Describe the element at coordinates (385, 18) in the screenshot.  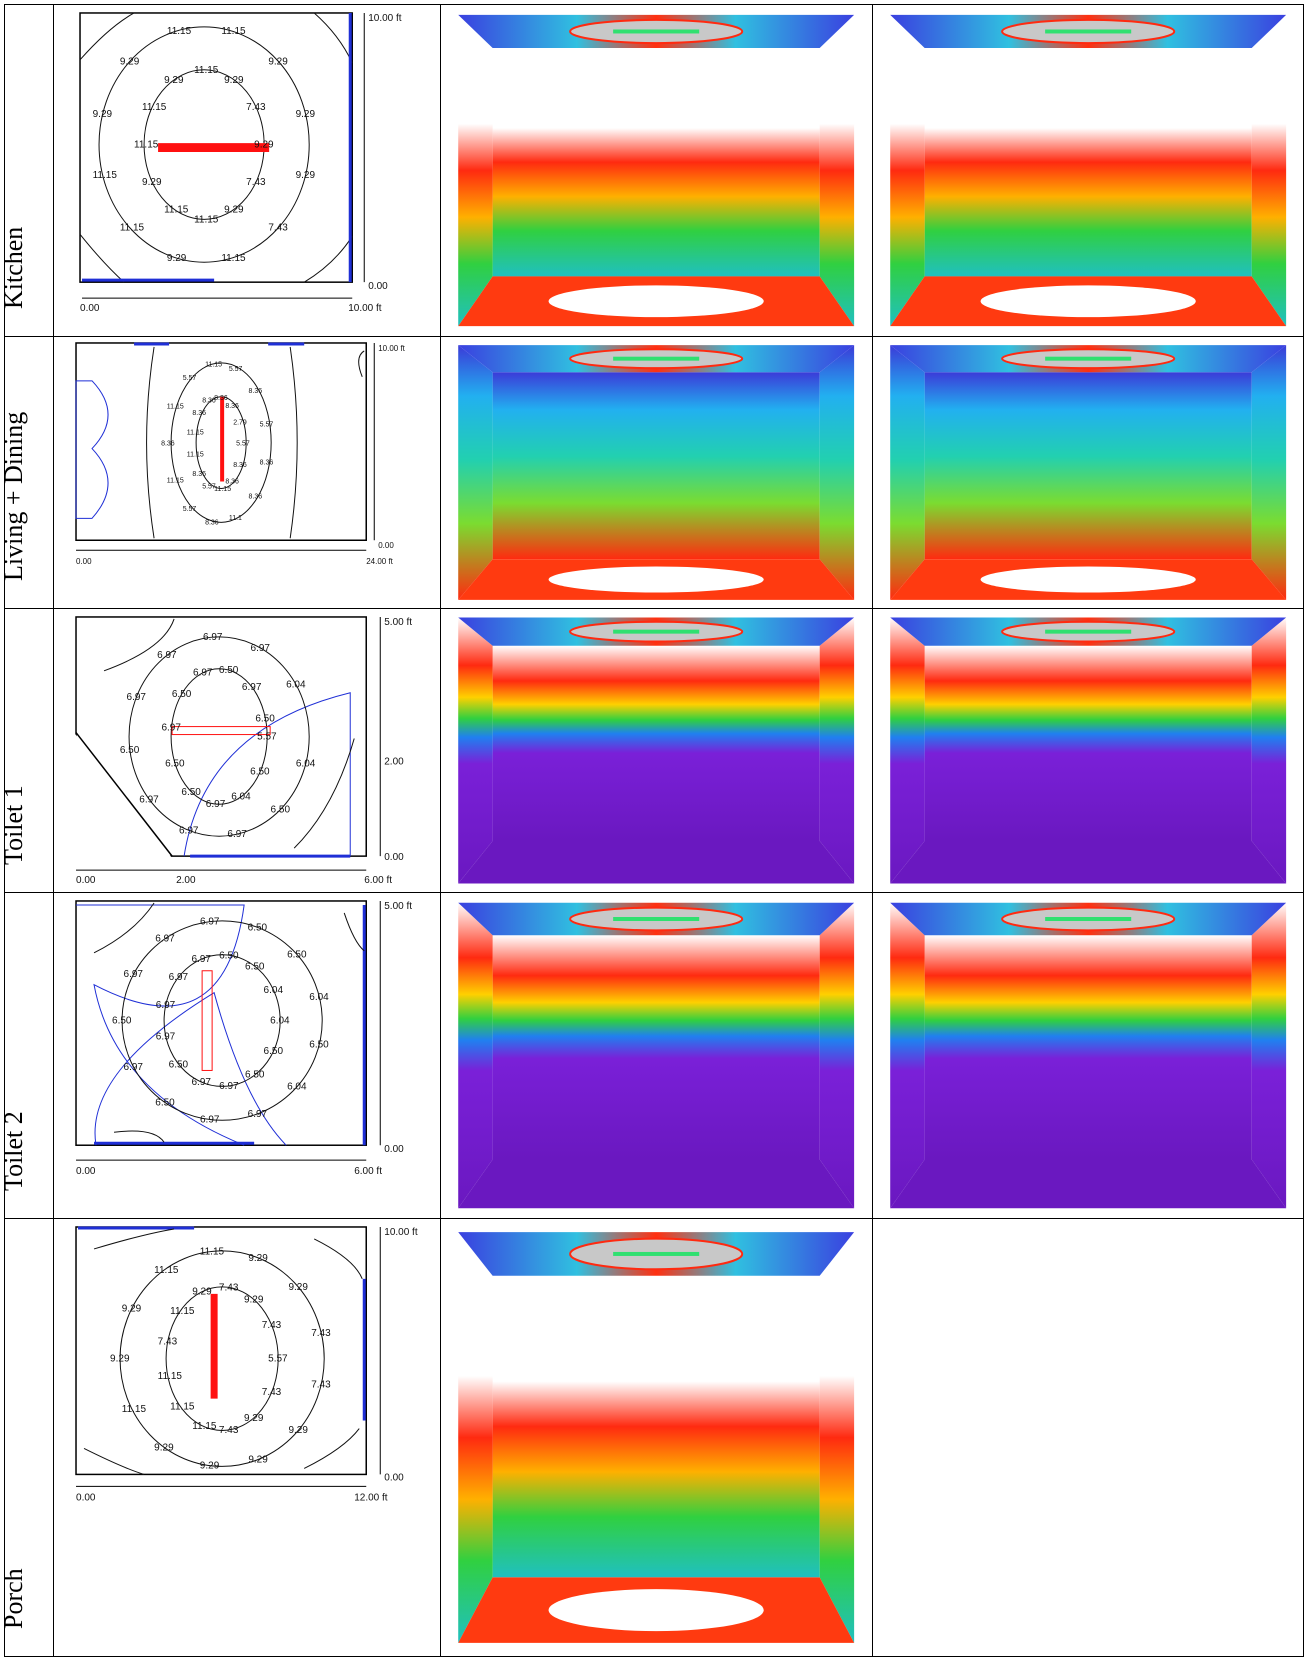
I see `scale-top: 10.00 ft` at that location.